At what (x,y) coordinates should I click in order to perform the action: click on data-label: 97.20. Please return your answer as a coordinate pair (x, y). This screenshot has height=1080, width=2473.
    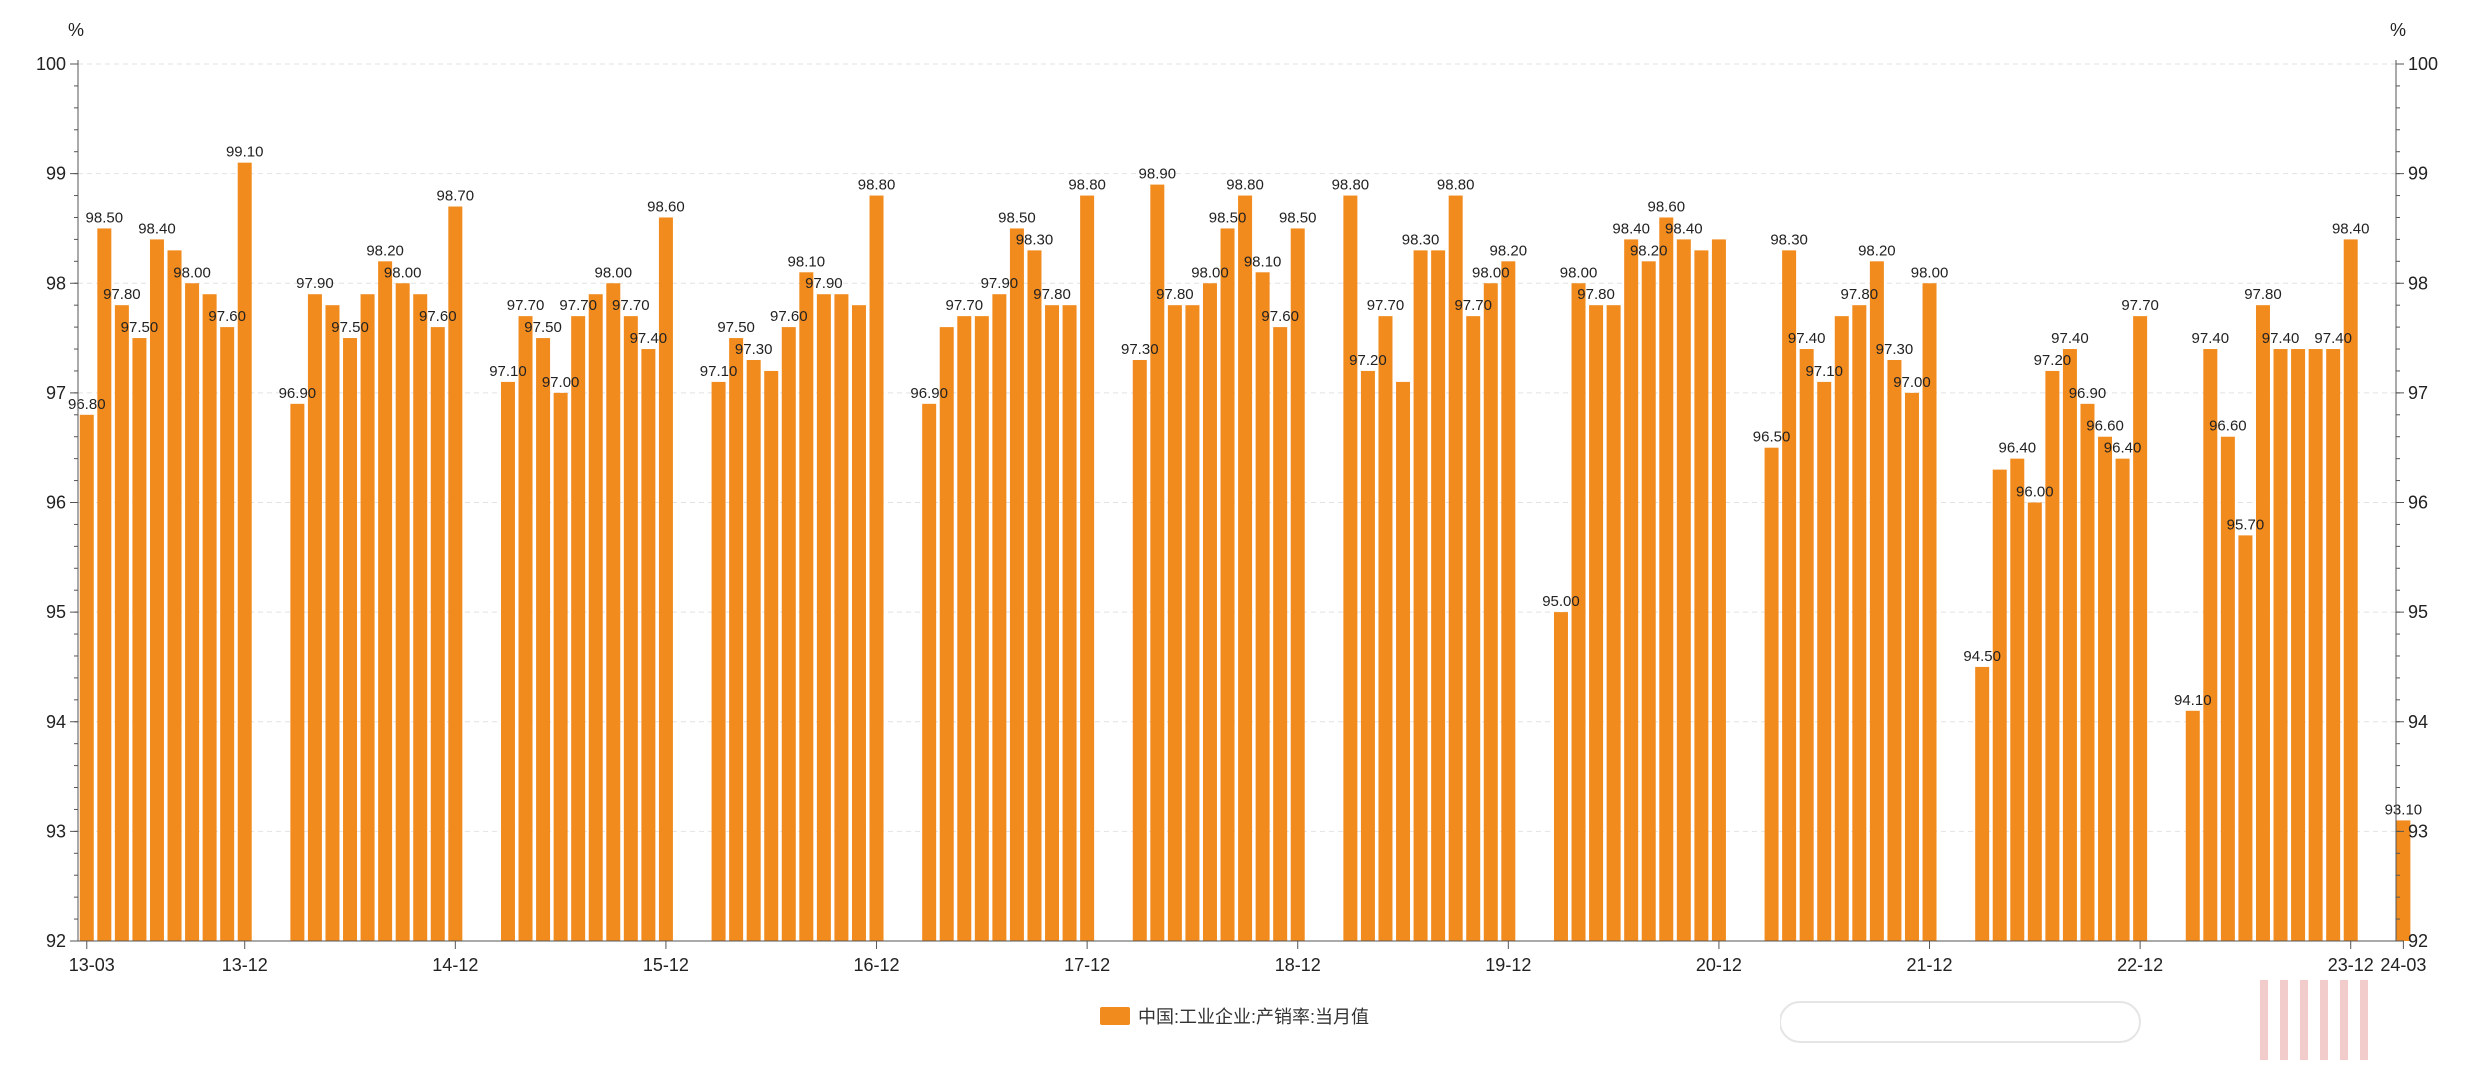
    Looking at the image, I should click on (2053, 360).